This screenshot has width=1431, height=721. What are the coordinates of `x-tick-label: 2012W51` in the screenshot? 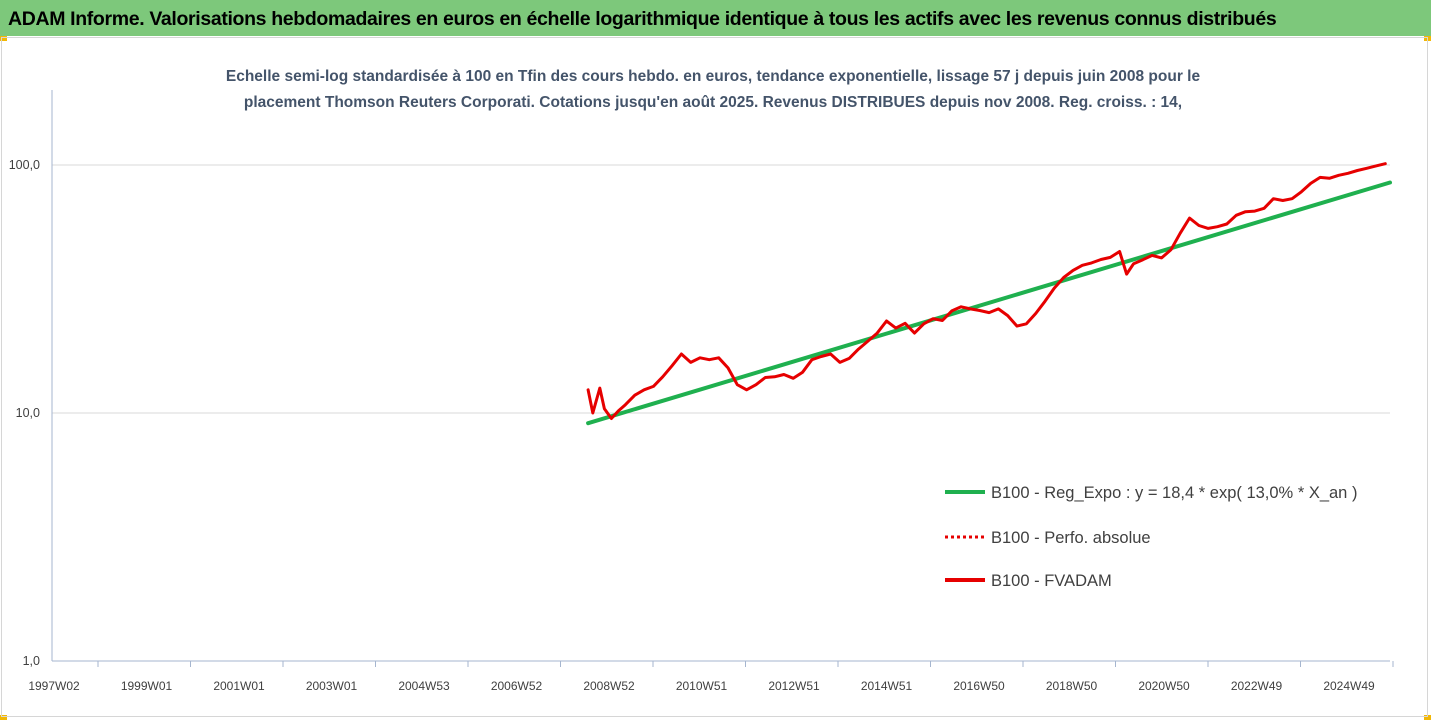 It's located at (794, 686).